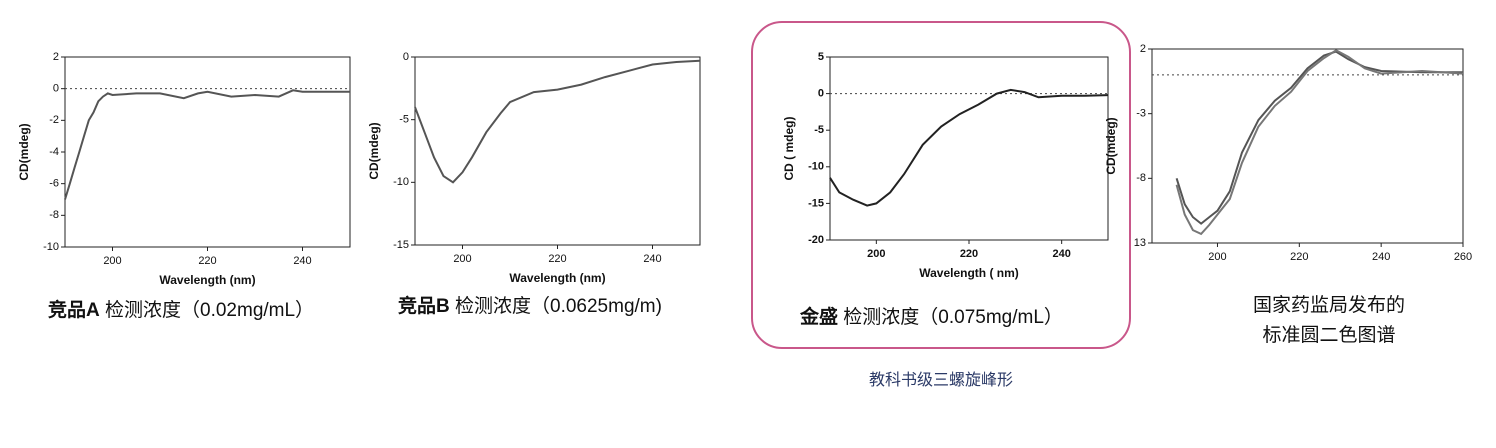  I want to click on y-tick-label: 13, so click(1140, 243).